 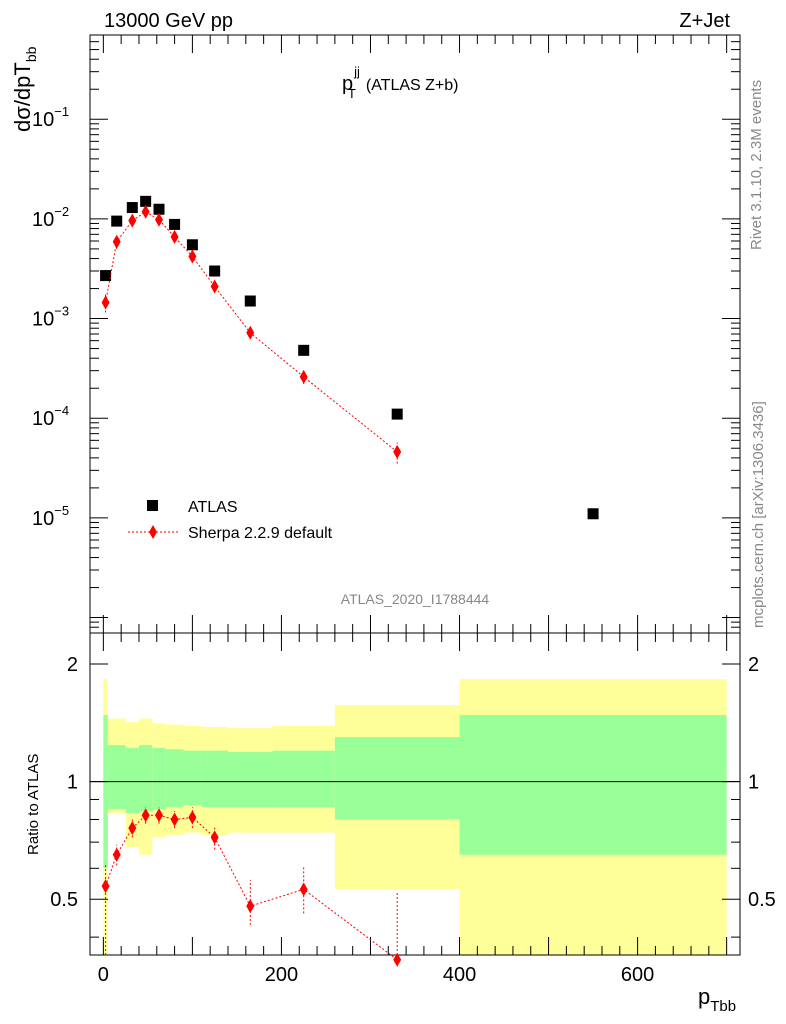 I want to click on legend-sherpa-label: Sherpa 2.2.9 default, so click(x=260, y=533).